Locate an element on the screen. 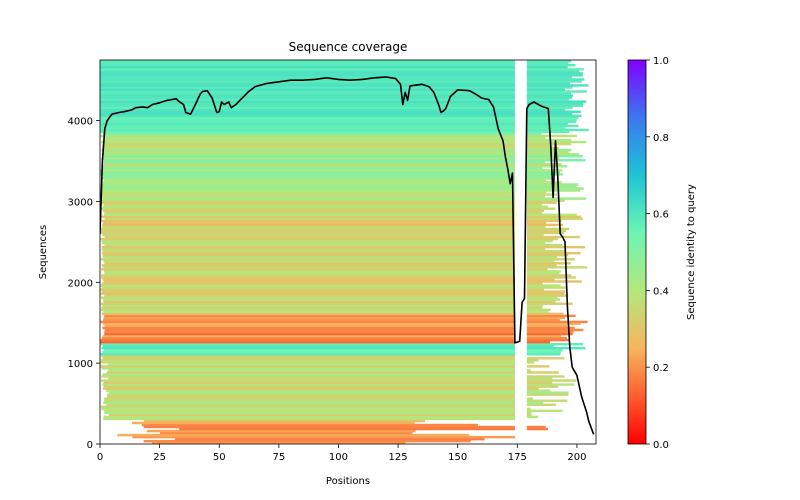  colorbar-tick-label: 0.0 is located at coordinates (661, 445).